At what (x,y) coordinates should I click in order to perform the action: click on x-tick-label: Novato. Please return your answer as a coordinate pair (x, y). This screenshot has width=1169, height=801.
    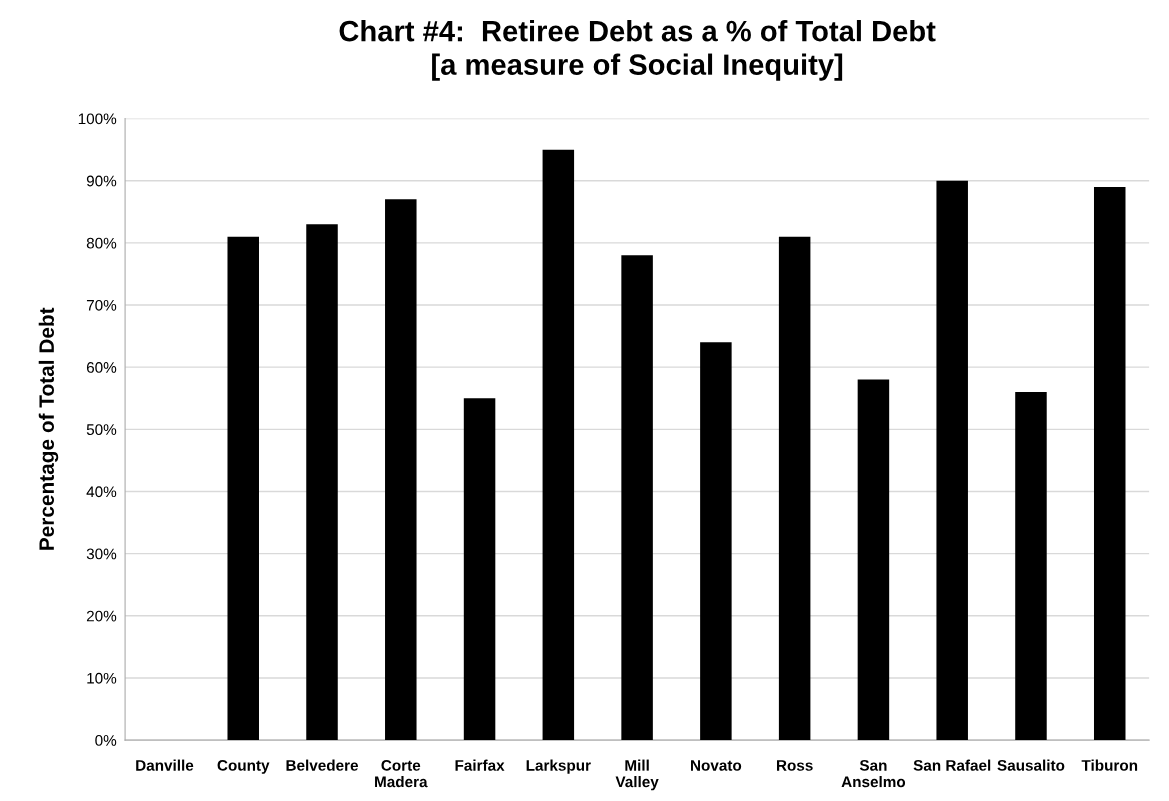
    Looking at the image, I should click on (716, 765).